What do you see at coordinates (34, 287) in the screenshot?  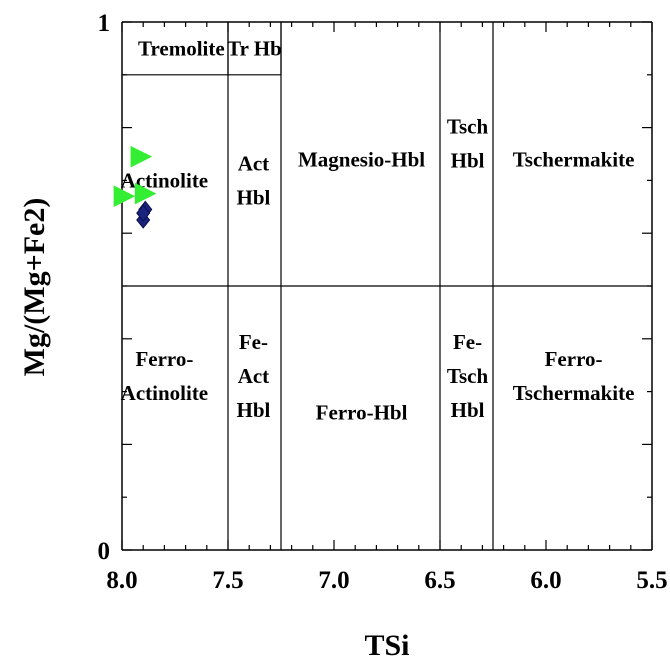 I see `y-axis-title: Mg/(Mg+Fe2)` at bounding box center [34, 287].